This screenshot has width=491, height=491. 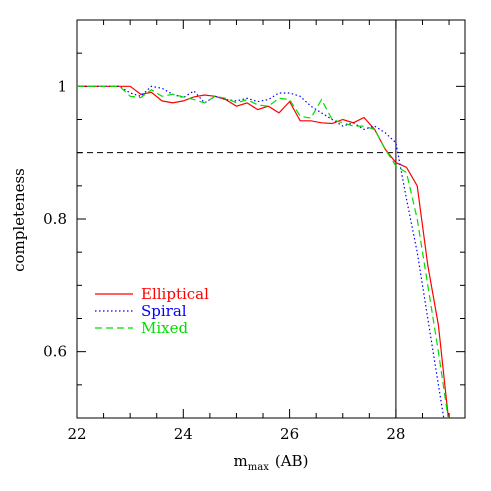 What do you see at coordinates (55, 219) in the screenshot?
I see `y-tick-label: 0.8` at bounding box center [55, 219].